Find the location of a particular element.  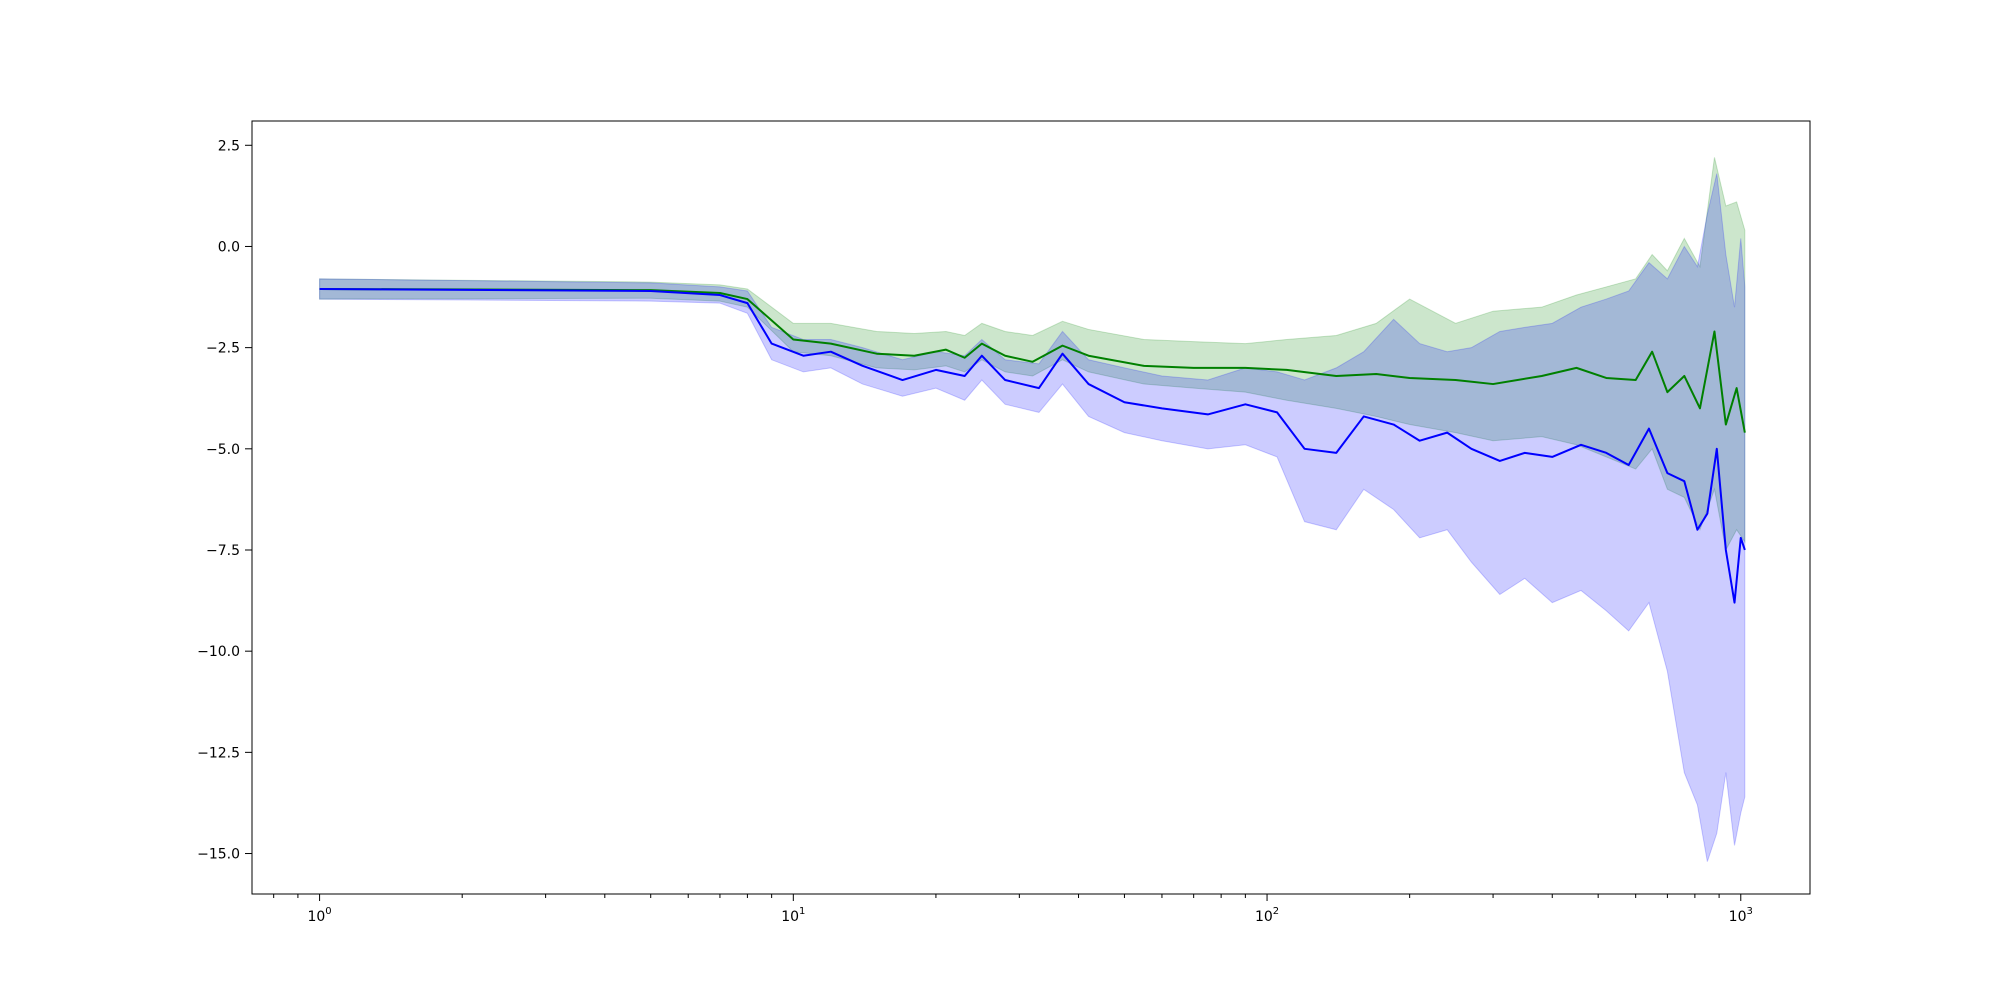

y-tick-label: −12.5 is located at coordinates (218, 753).